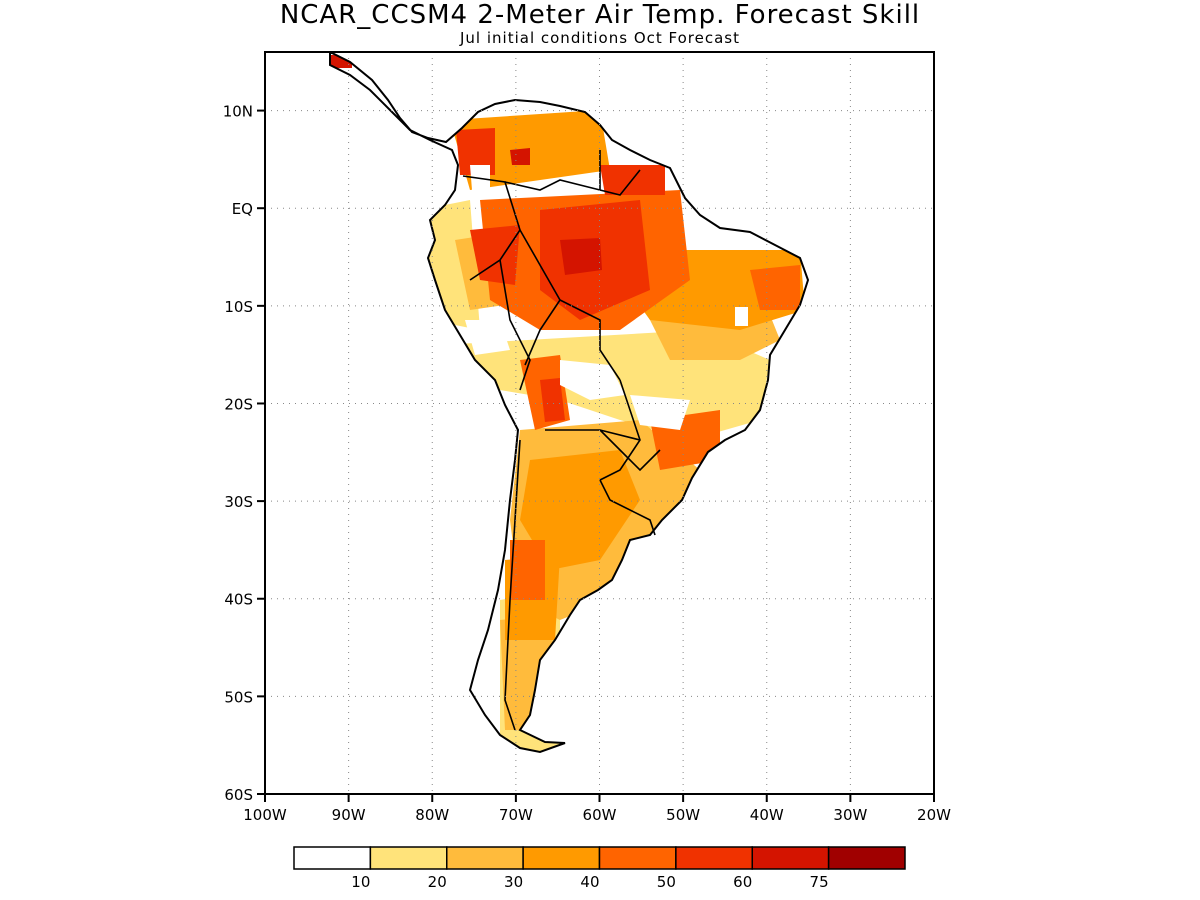  I want to click on y-tick-label: 20S, so click(238, 404).